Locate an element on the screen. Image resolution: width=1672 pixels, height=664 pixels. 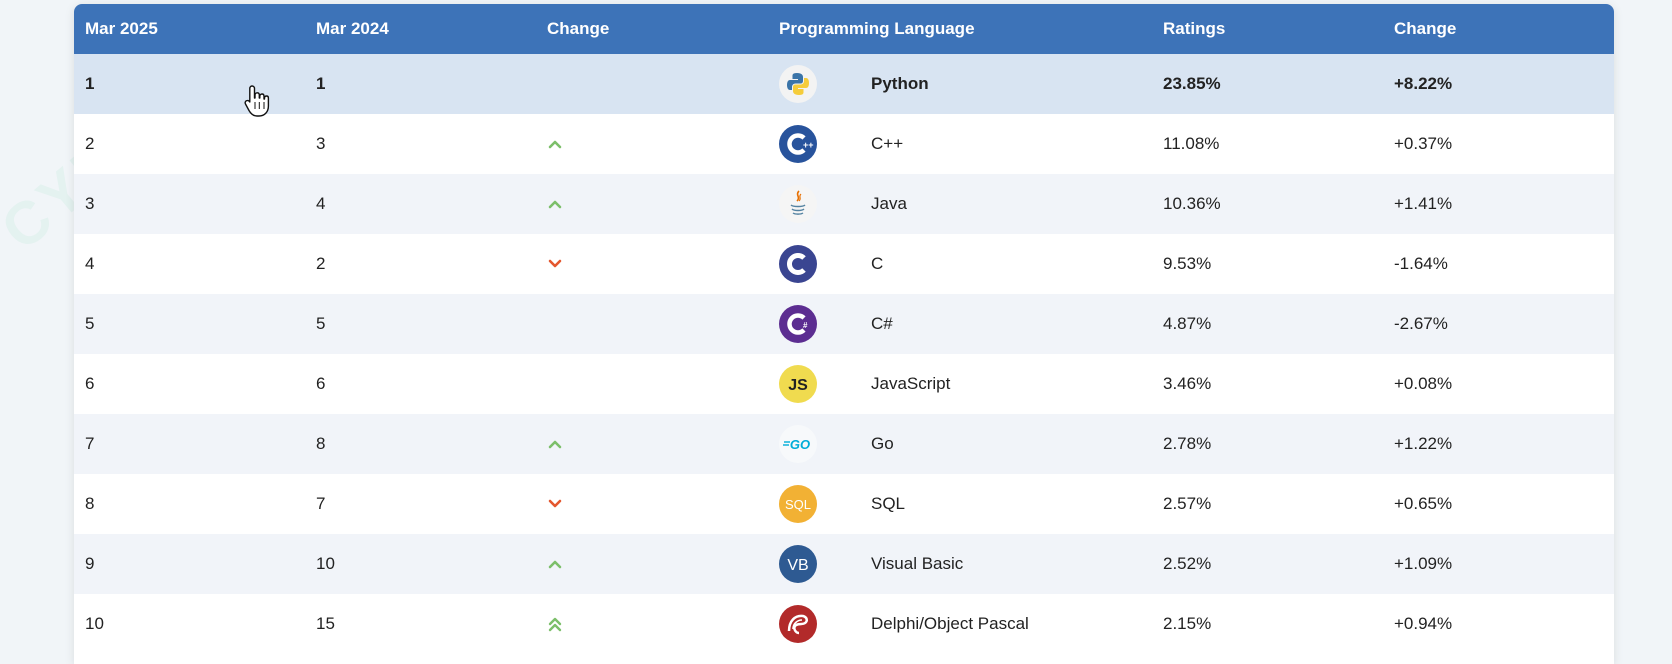
rating-change: +0.08% is located at coordinates (1423, 383).